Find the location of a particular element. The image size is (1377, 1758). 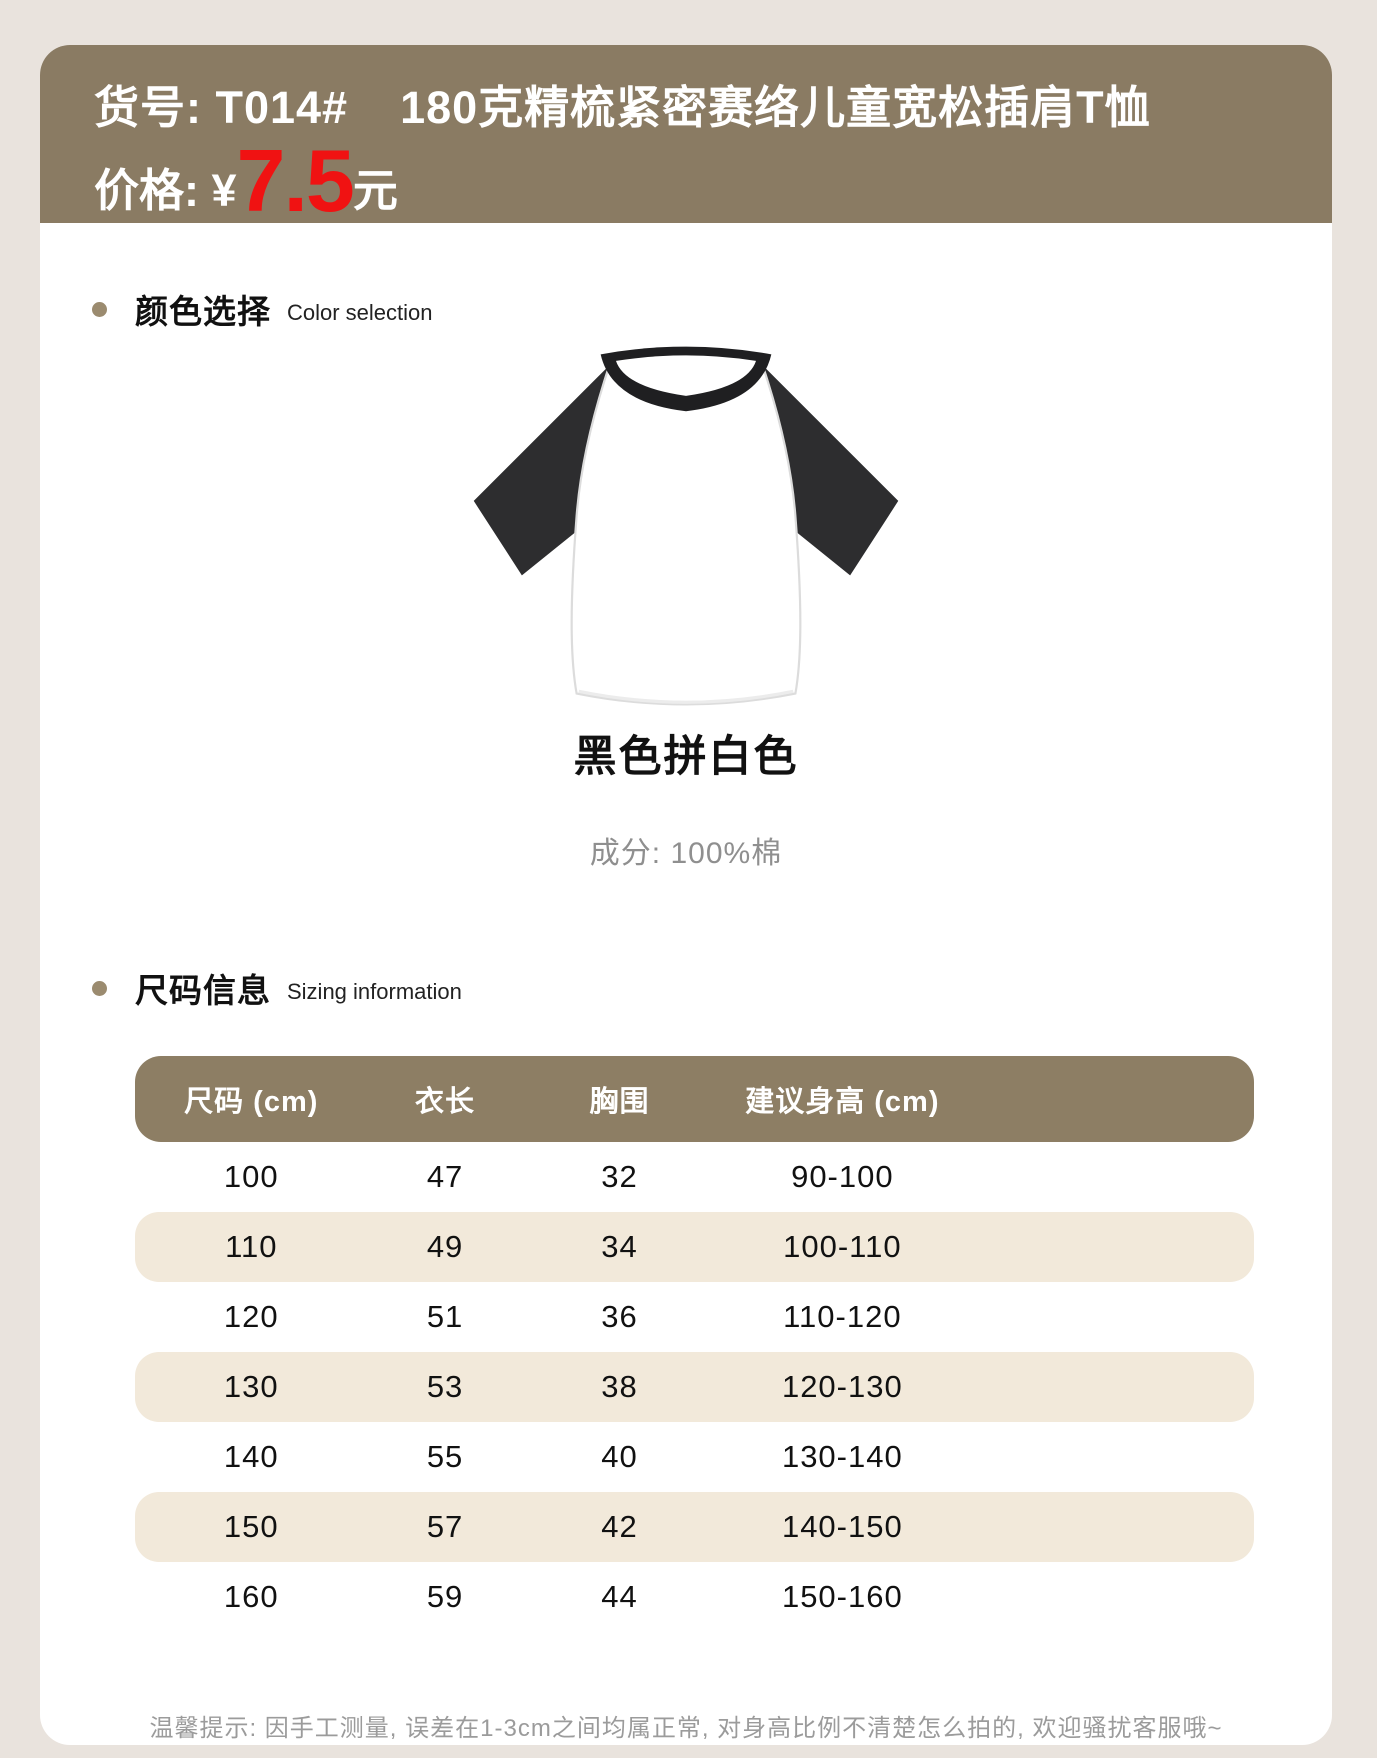

product-image is located at coordinates (686, 527).